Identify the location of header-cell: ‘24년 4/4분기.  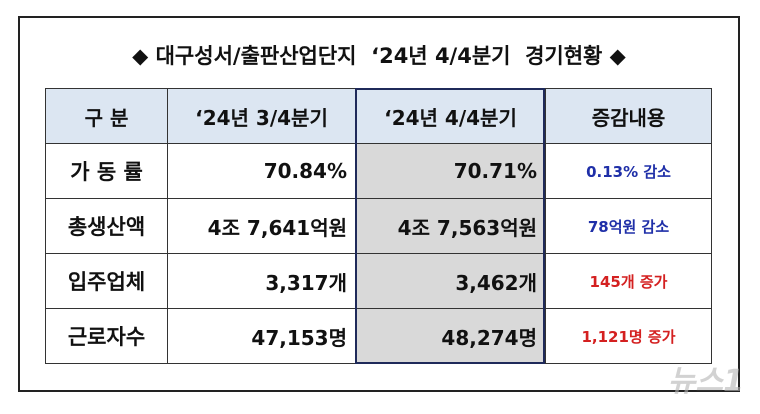
(450, 116).